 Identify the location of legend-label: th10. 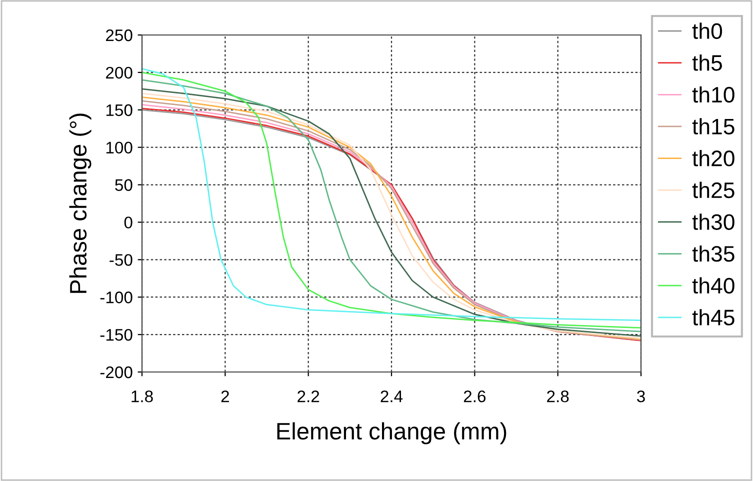
(713, 94).